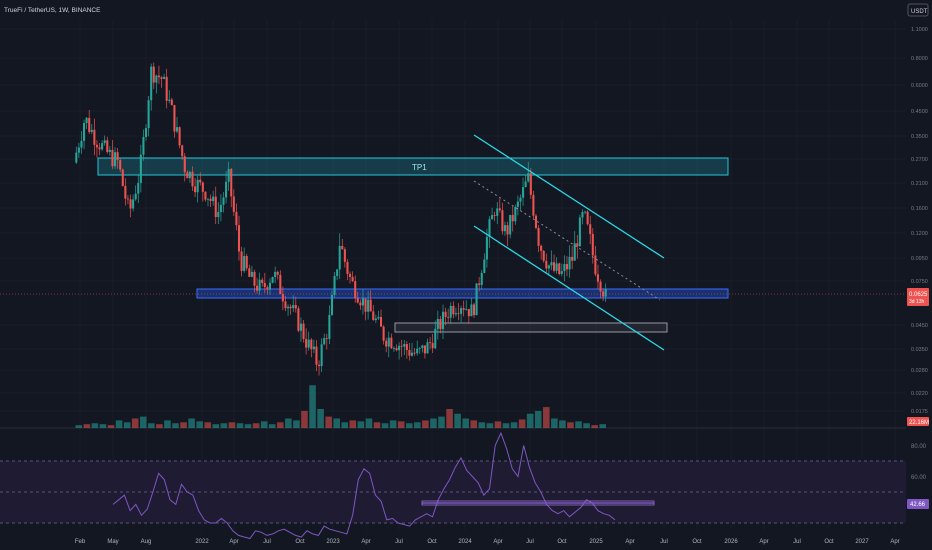 This screenshot has width=932, height=550. What do you see at coordinates (918, 10) in the screenshot?
I see `currency-button` at bounding box center [918, 10].